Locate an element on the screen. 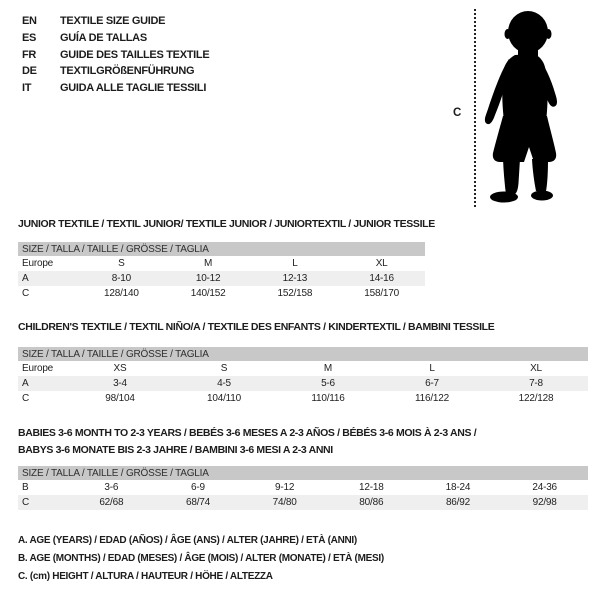 This screenshot has width=600, height=600. language-row: FR GUIDE DES TAILLES TEXTILE is located at coordinates (116, 55).